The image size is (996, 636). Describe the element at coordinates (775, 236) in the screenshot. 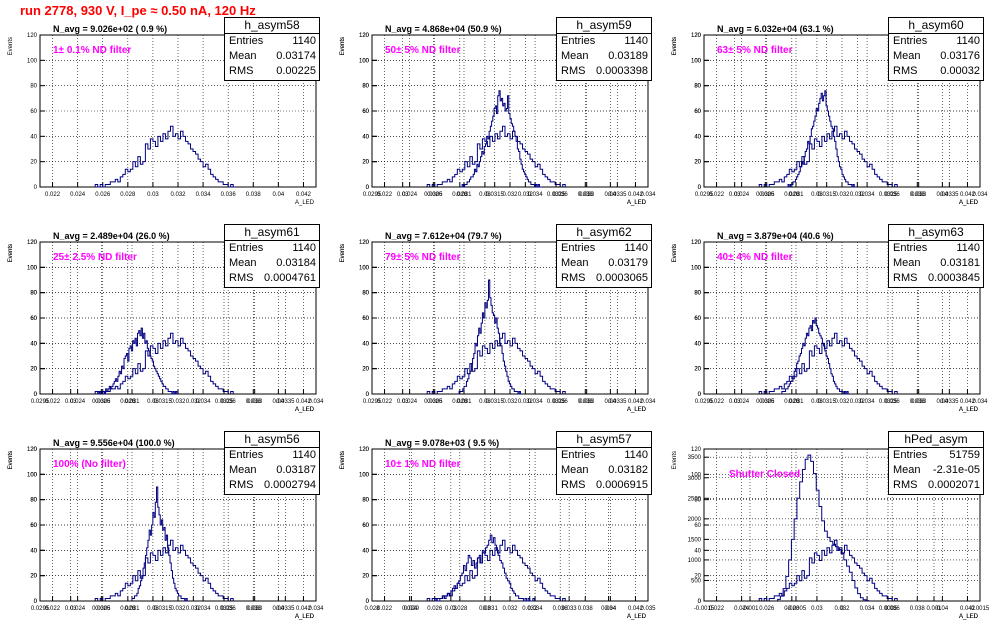

I see `navg-label: N_avg = 3.879e+04 (40.6 %)` at that location.